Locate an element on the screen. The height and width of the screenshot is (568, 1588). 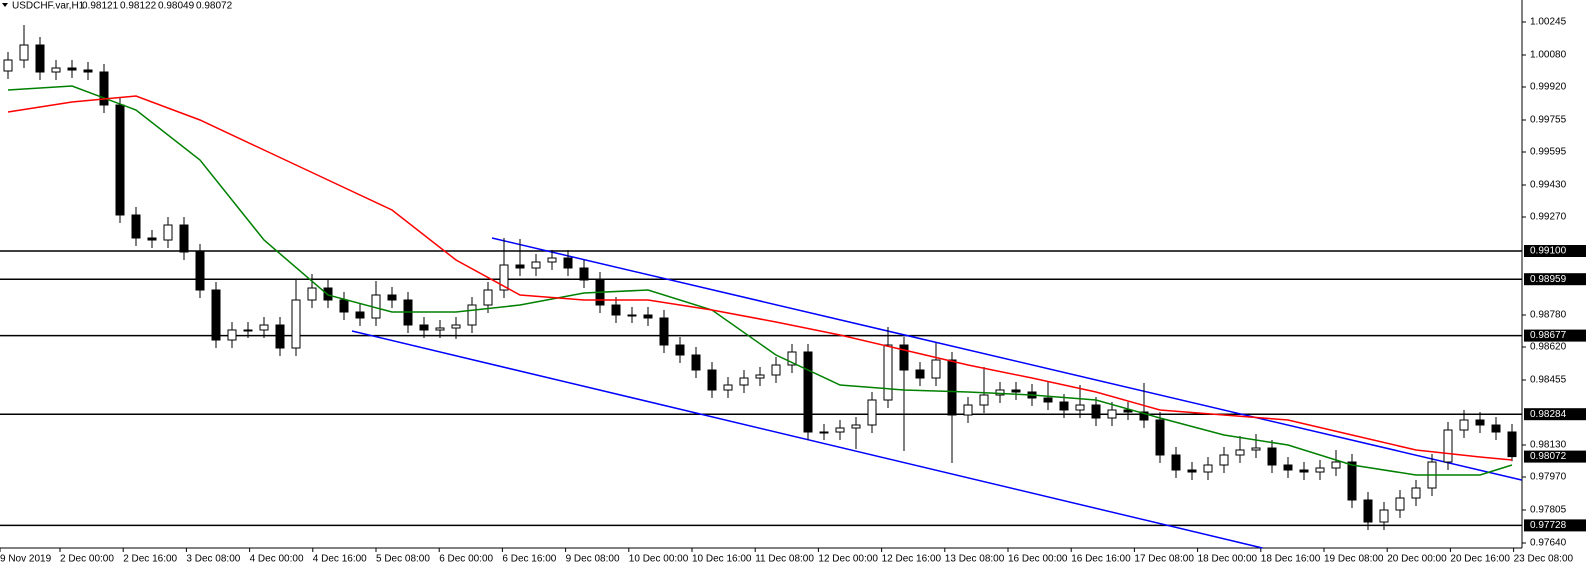
x-tick-label: 19 Dec 08:00 is located at coordinates (1354, 559).